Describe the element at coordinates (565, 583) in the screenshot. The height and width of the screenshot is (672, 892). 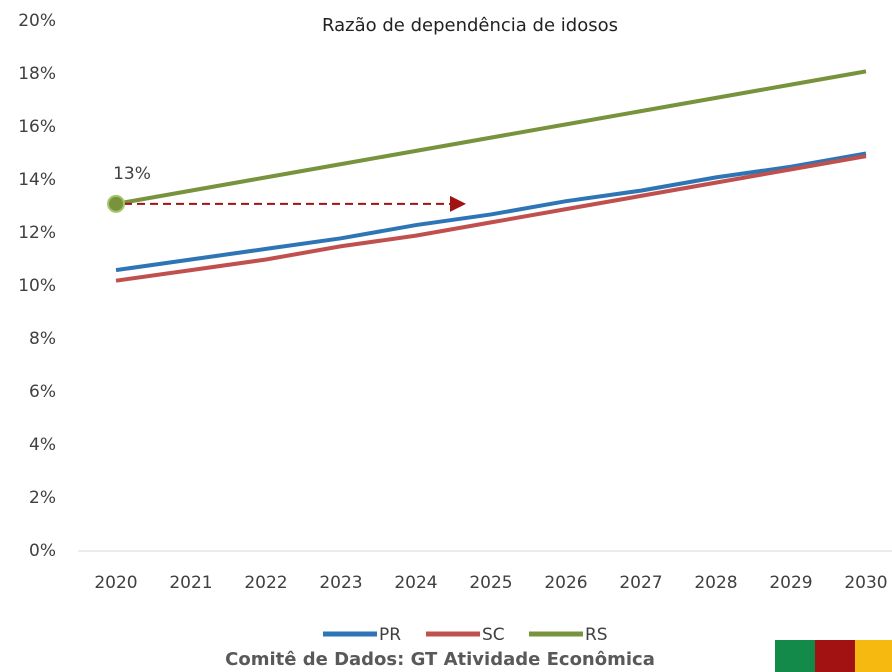
I see `x-tick-label: 2026` at that location.